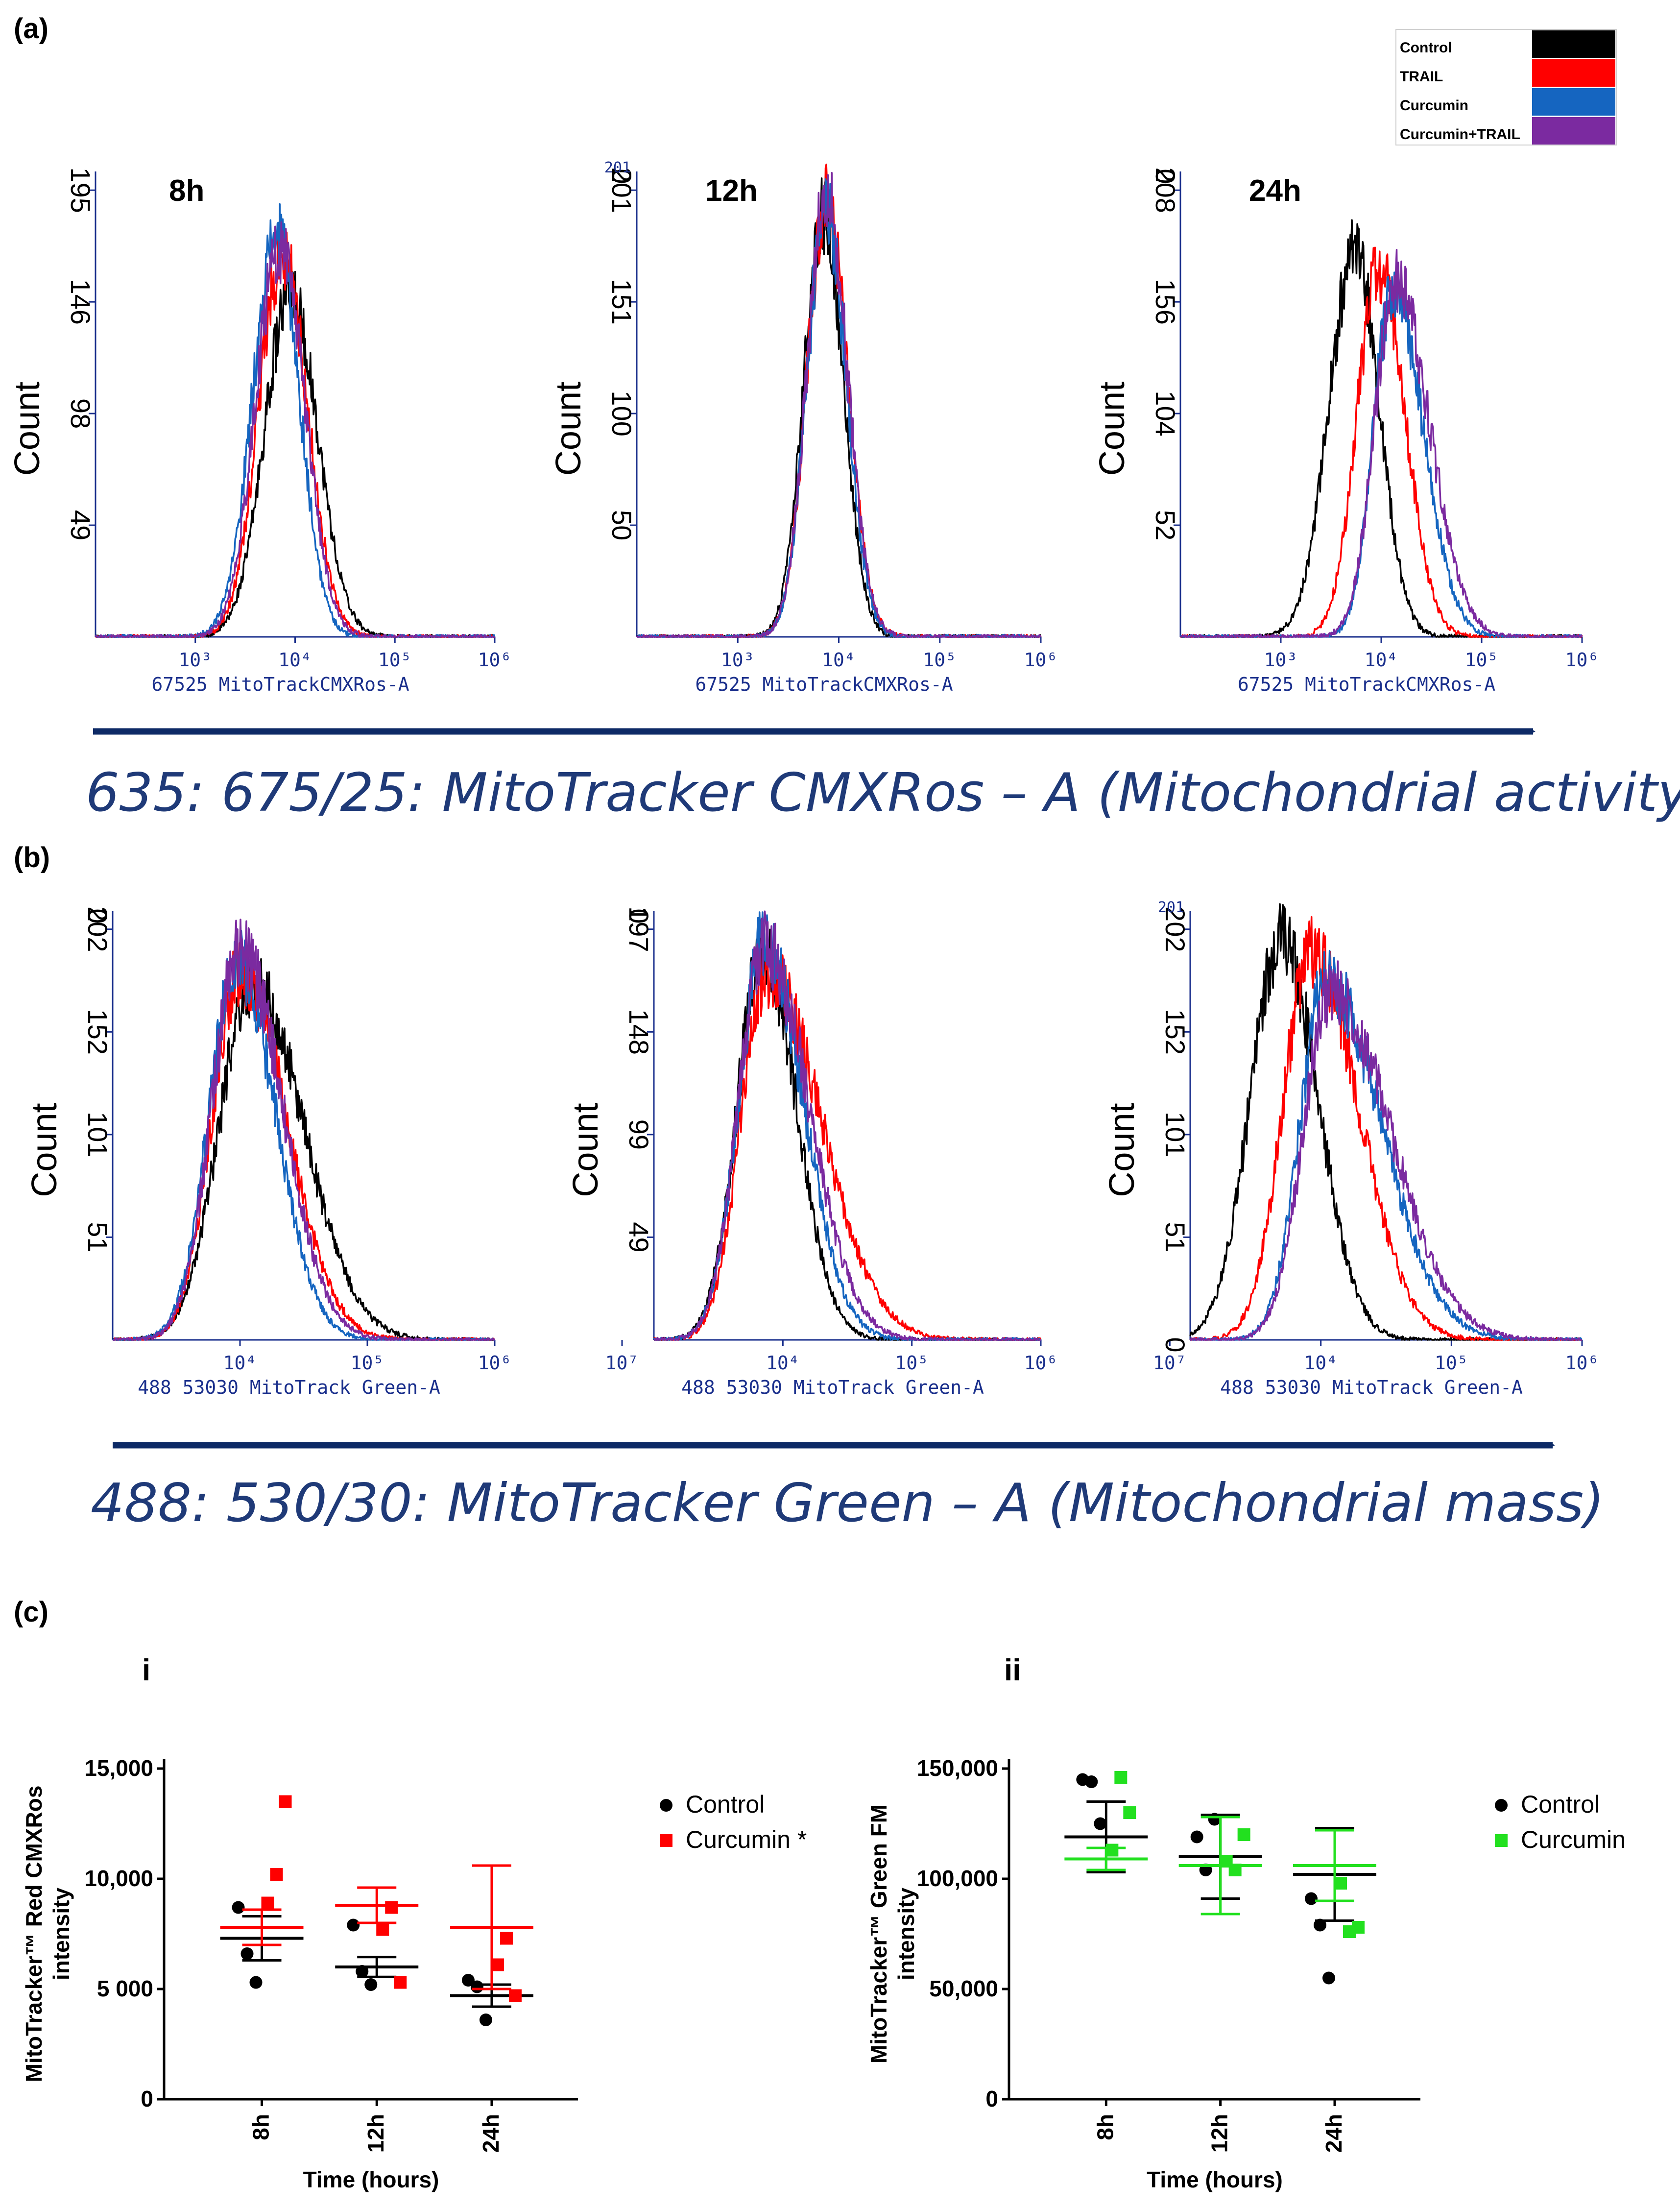 The height and width of the screenshot is (2208, 1680). Describe the element at coordinates (125, 1988) in the screenshot. I see `y-tick-label: 5 000` at that location.